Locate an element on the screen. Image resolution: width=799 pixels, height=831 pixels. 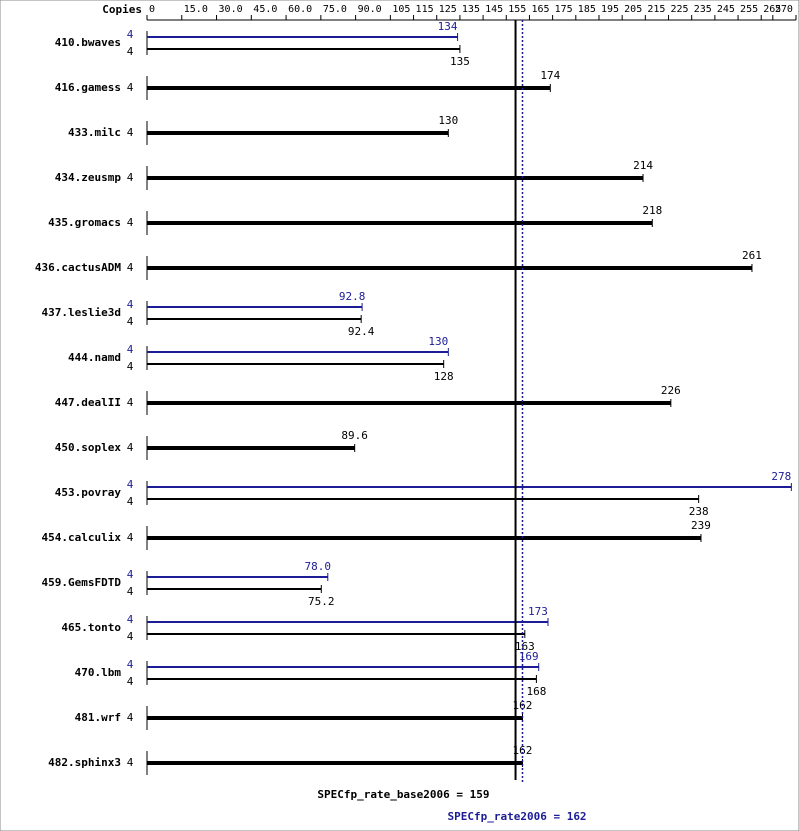
x-tick-label: 245 is located at coordinates (726, 9).